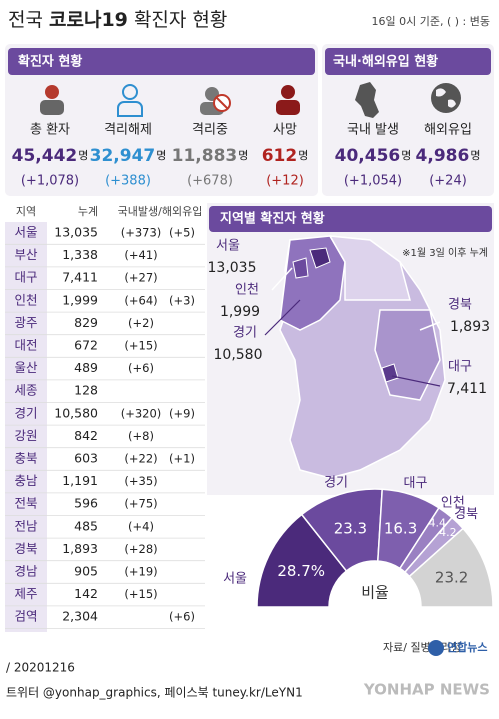  What do you see at coordinates (228, 246) in the screenshot?
I see `map-region: 서울` at bounding box center [228, 246].